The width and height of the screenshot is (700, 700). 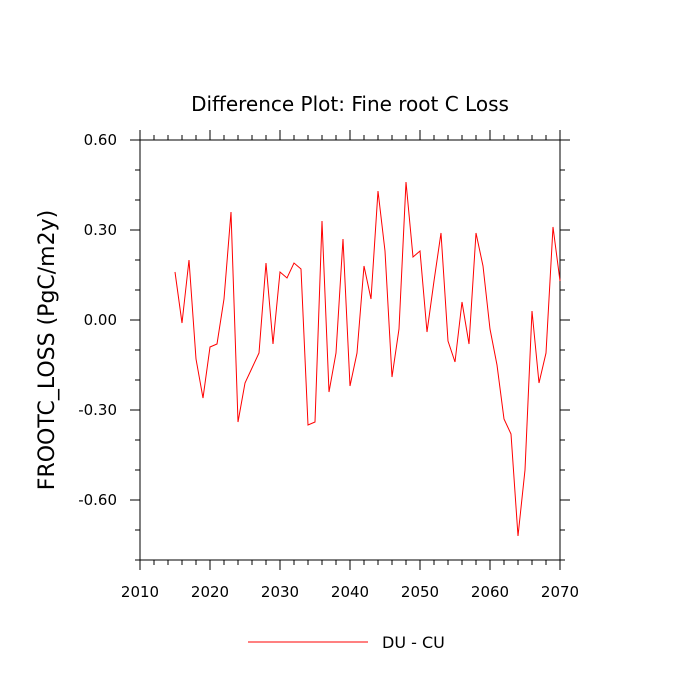 I want to click on y-tick-label: 0.60, so click(x=100, y=140).